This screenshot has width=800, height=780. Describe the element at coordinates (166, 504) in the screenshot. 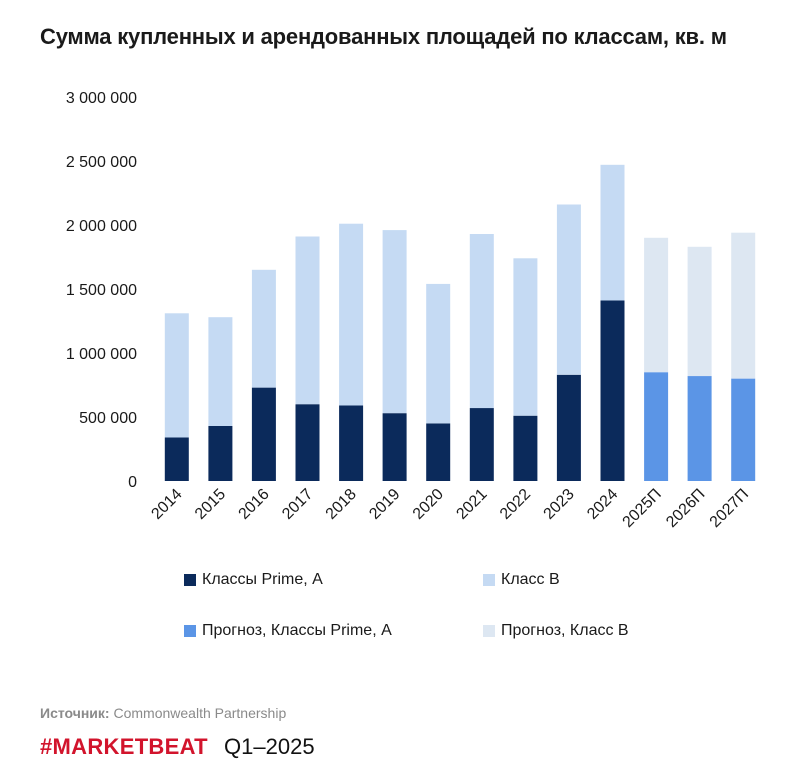

I see `x-tick-label: 2014` at that location.